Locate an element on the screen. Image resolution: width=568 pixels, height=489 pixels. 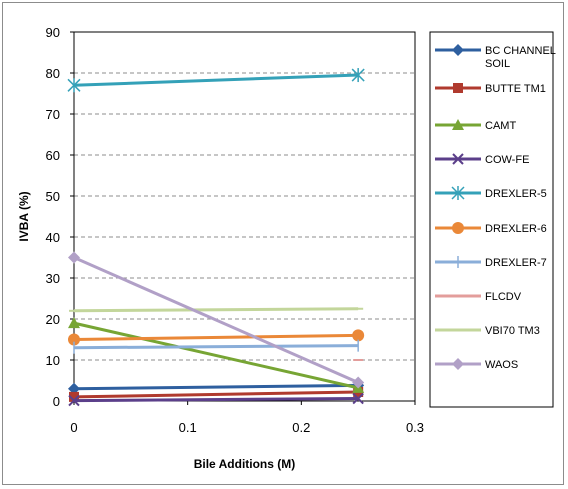
y-tick-label: 40 is located at coordinates (53, 237).